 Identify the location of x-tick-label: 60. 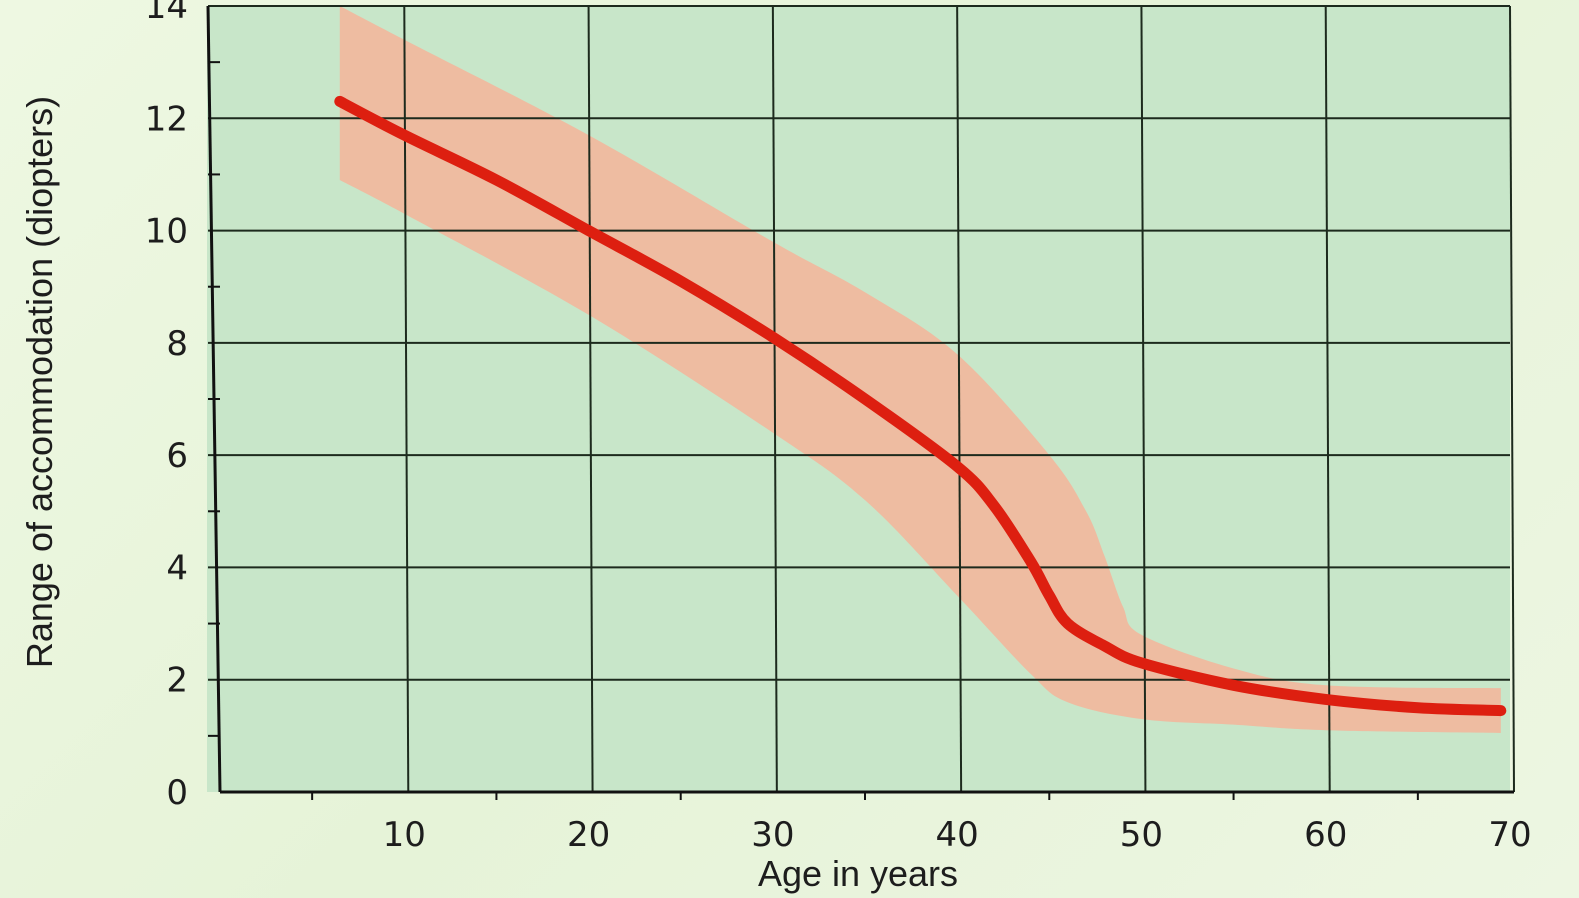
(1325, 835).